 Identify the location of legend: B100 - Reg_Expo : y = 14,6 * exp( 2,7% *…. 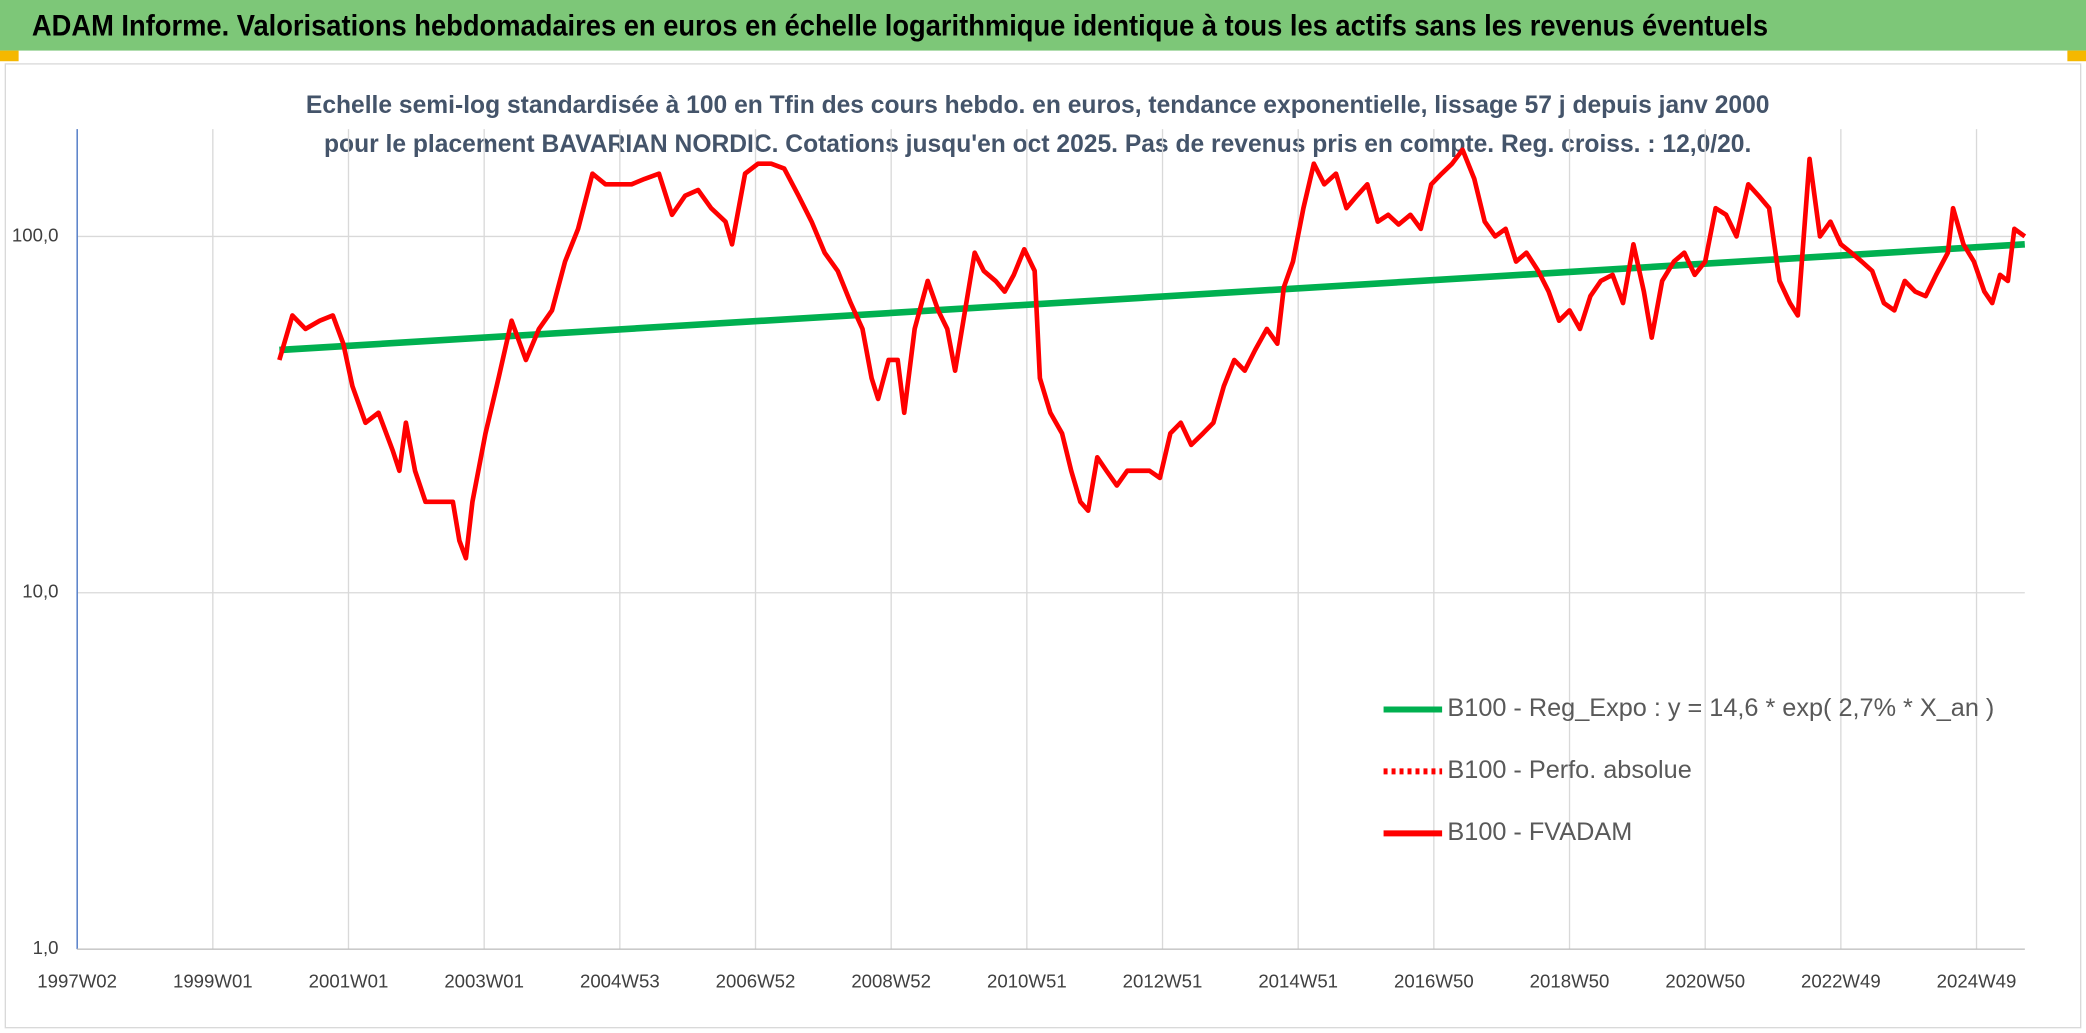
(1688, 770).